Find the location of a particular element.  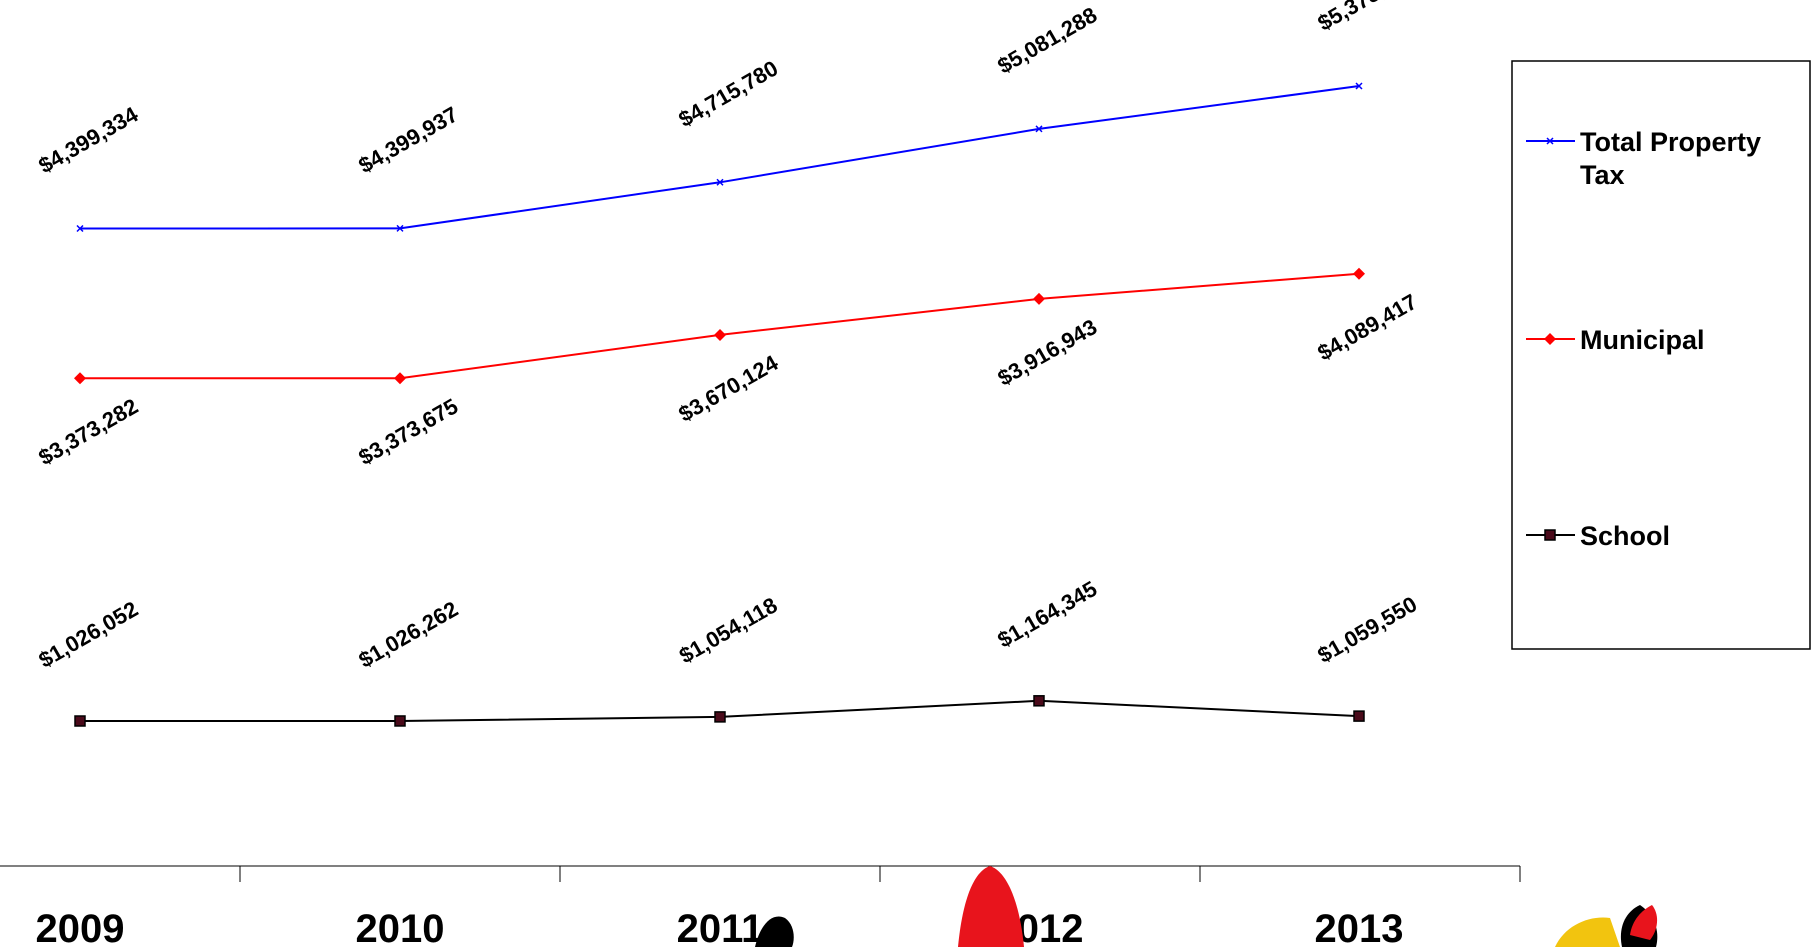

legend-label: School is located at coordinates (1625, 536).